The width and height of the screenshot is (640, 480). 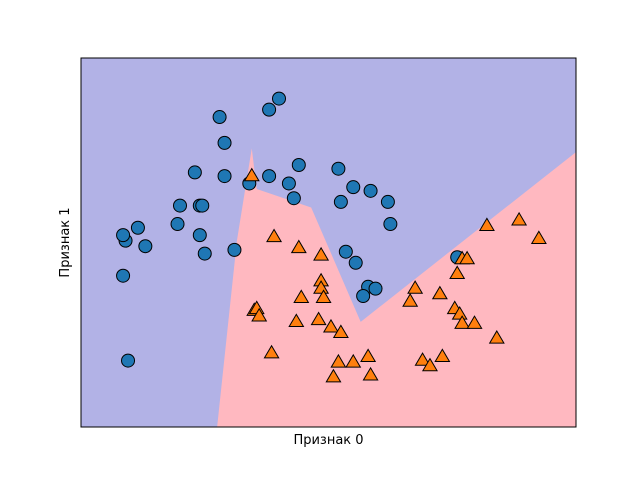 I want to click on y-axis-label: Признак 1, so click(x=65, y=242).